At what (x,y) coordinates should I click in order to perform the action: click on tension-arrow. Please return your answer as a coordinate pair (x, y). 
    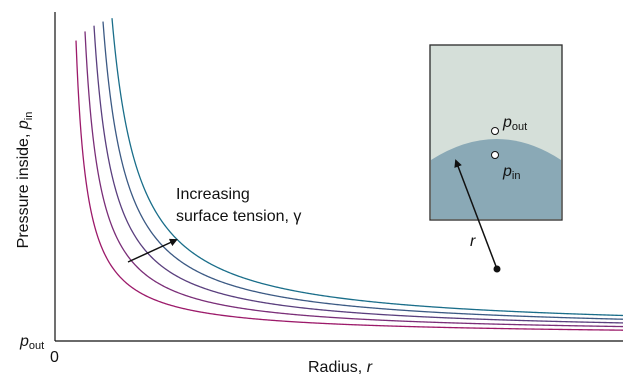
    Looking at the image, I should click on (152, 250).